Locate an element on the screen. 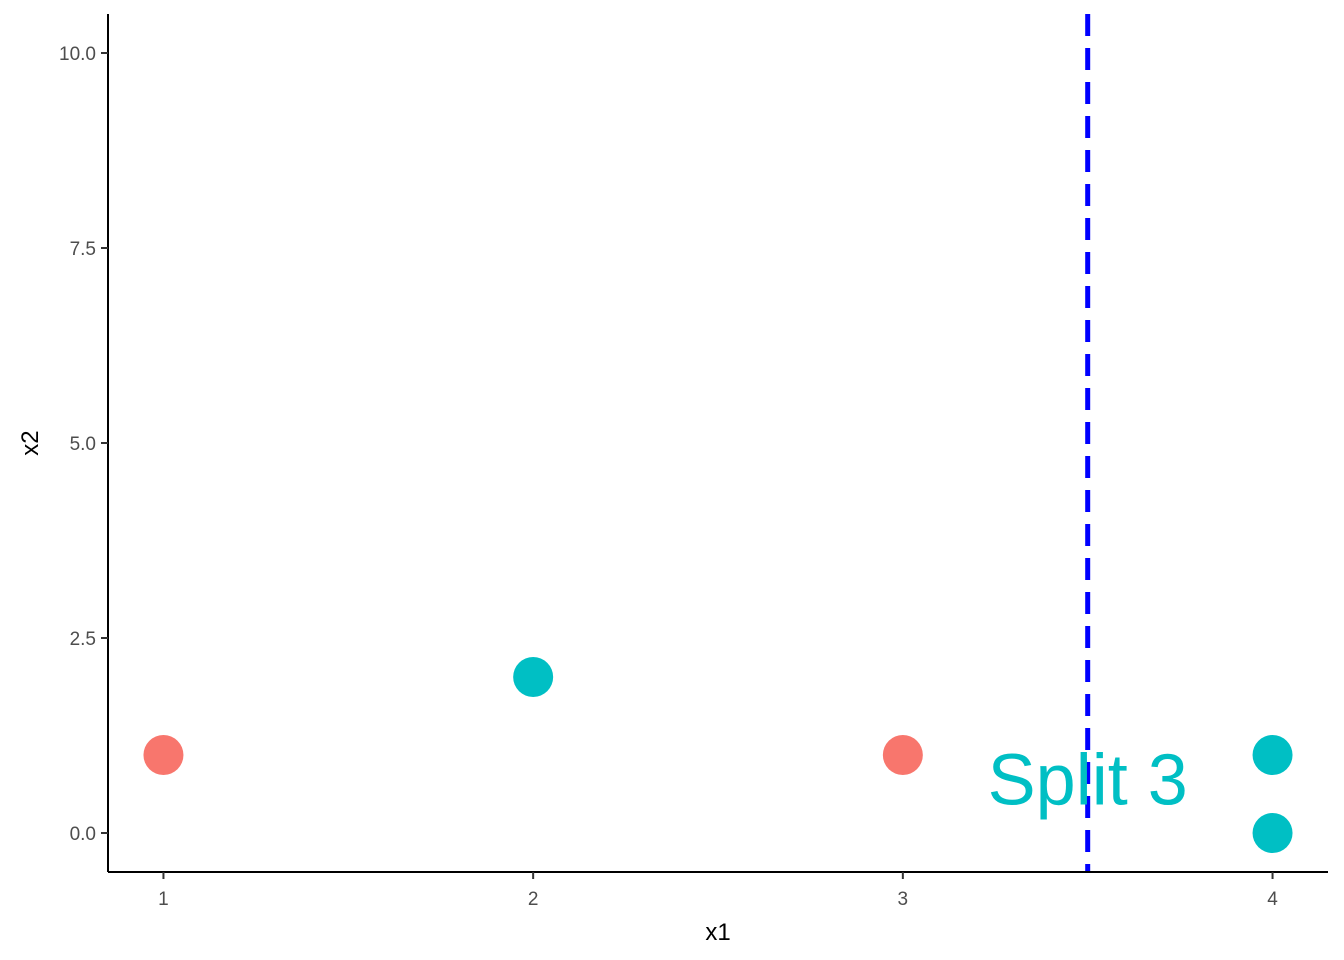 The image size is (1344, 960). y-axis-title: x2 is located at coordinates (30, 442).